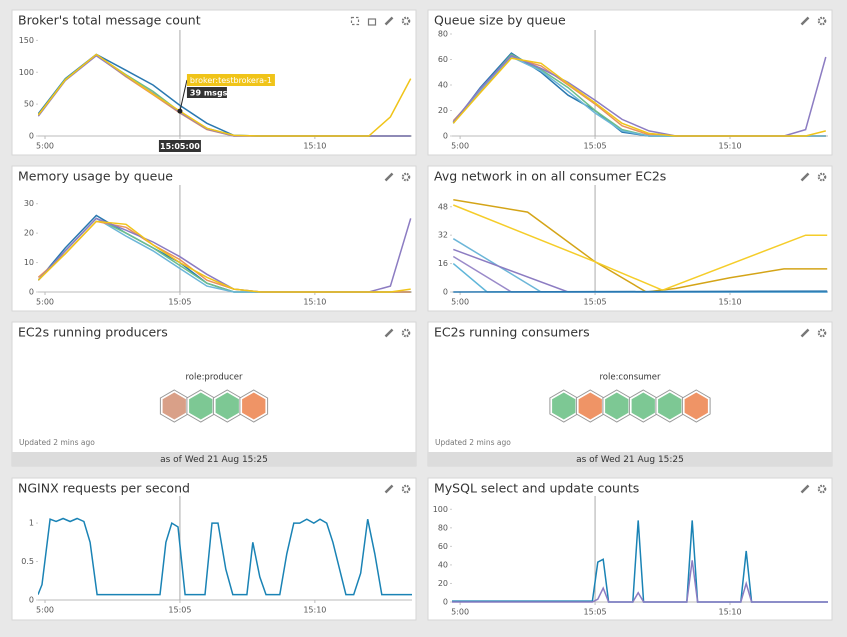  What do you see at coordinates (26, 40) in the screenshot?
I see `y-tick-label: 150` at bounding box center [26, 40].